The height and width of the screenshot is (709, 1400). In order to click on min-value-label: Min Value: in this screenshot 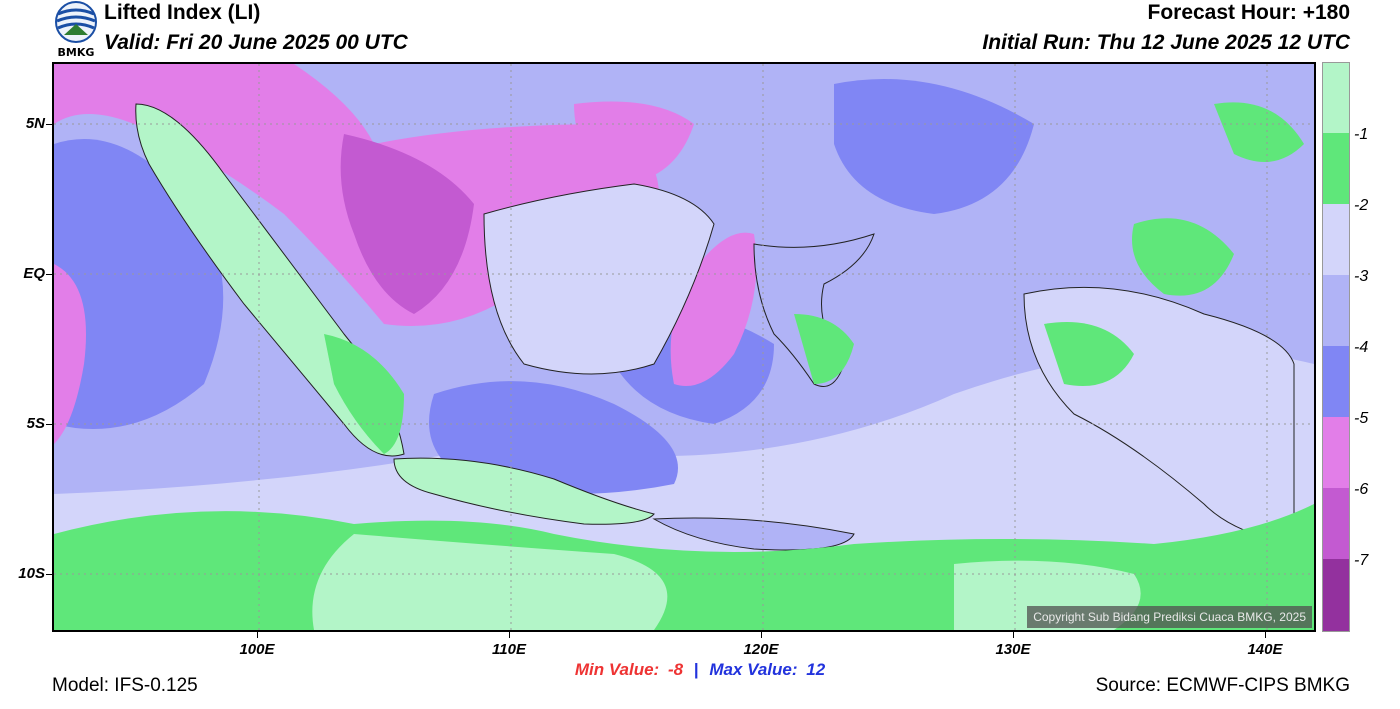, I will do `click(617, 669)`.